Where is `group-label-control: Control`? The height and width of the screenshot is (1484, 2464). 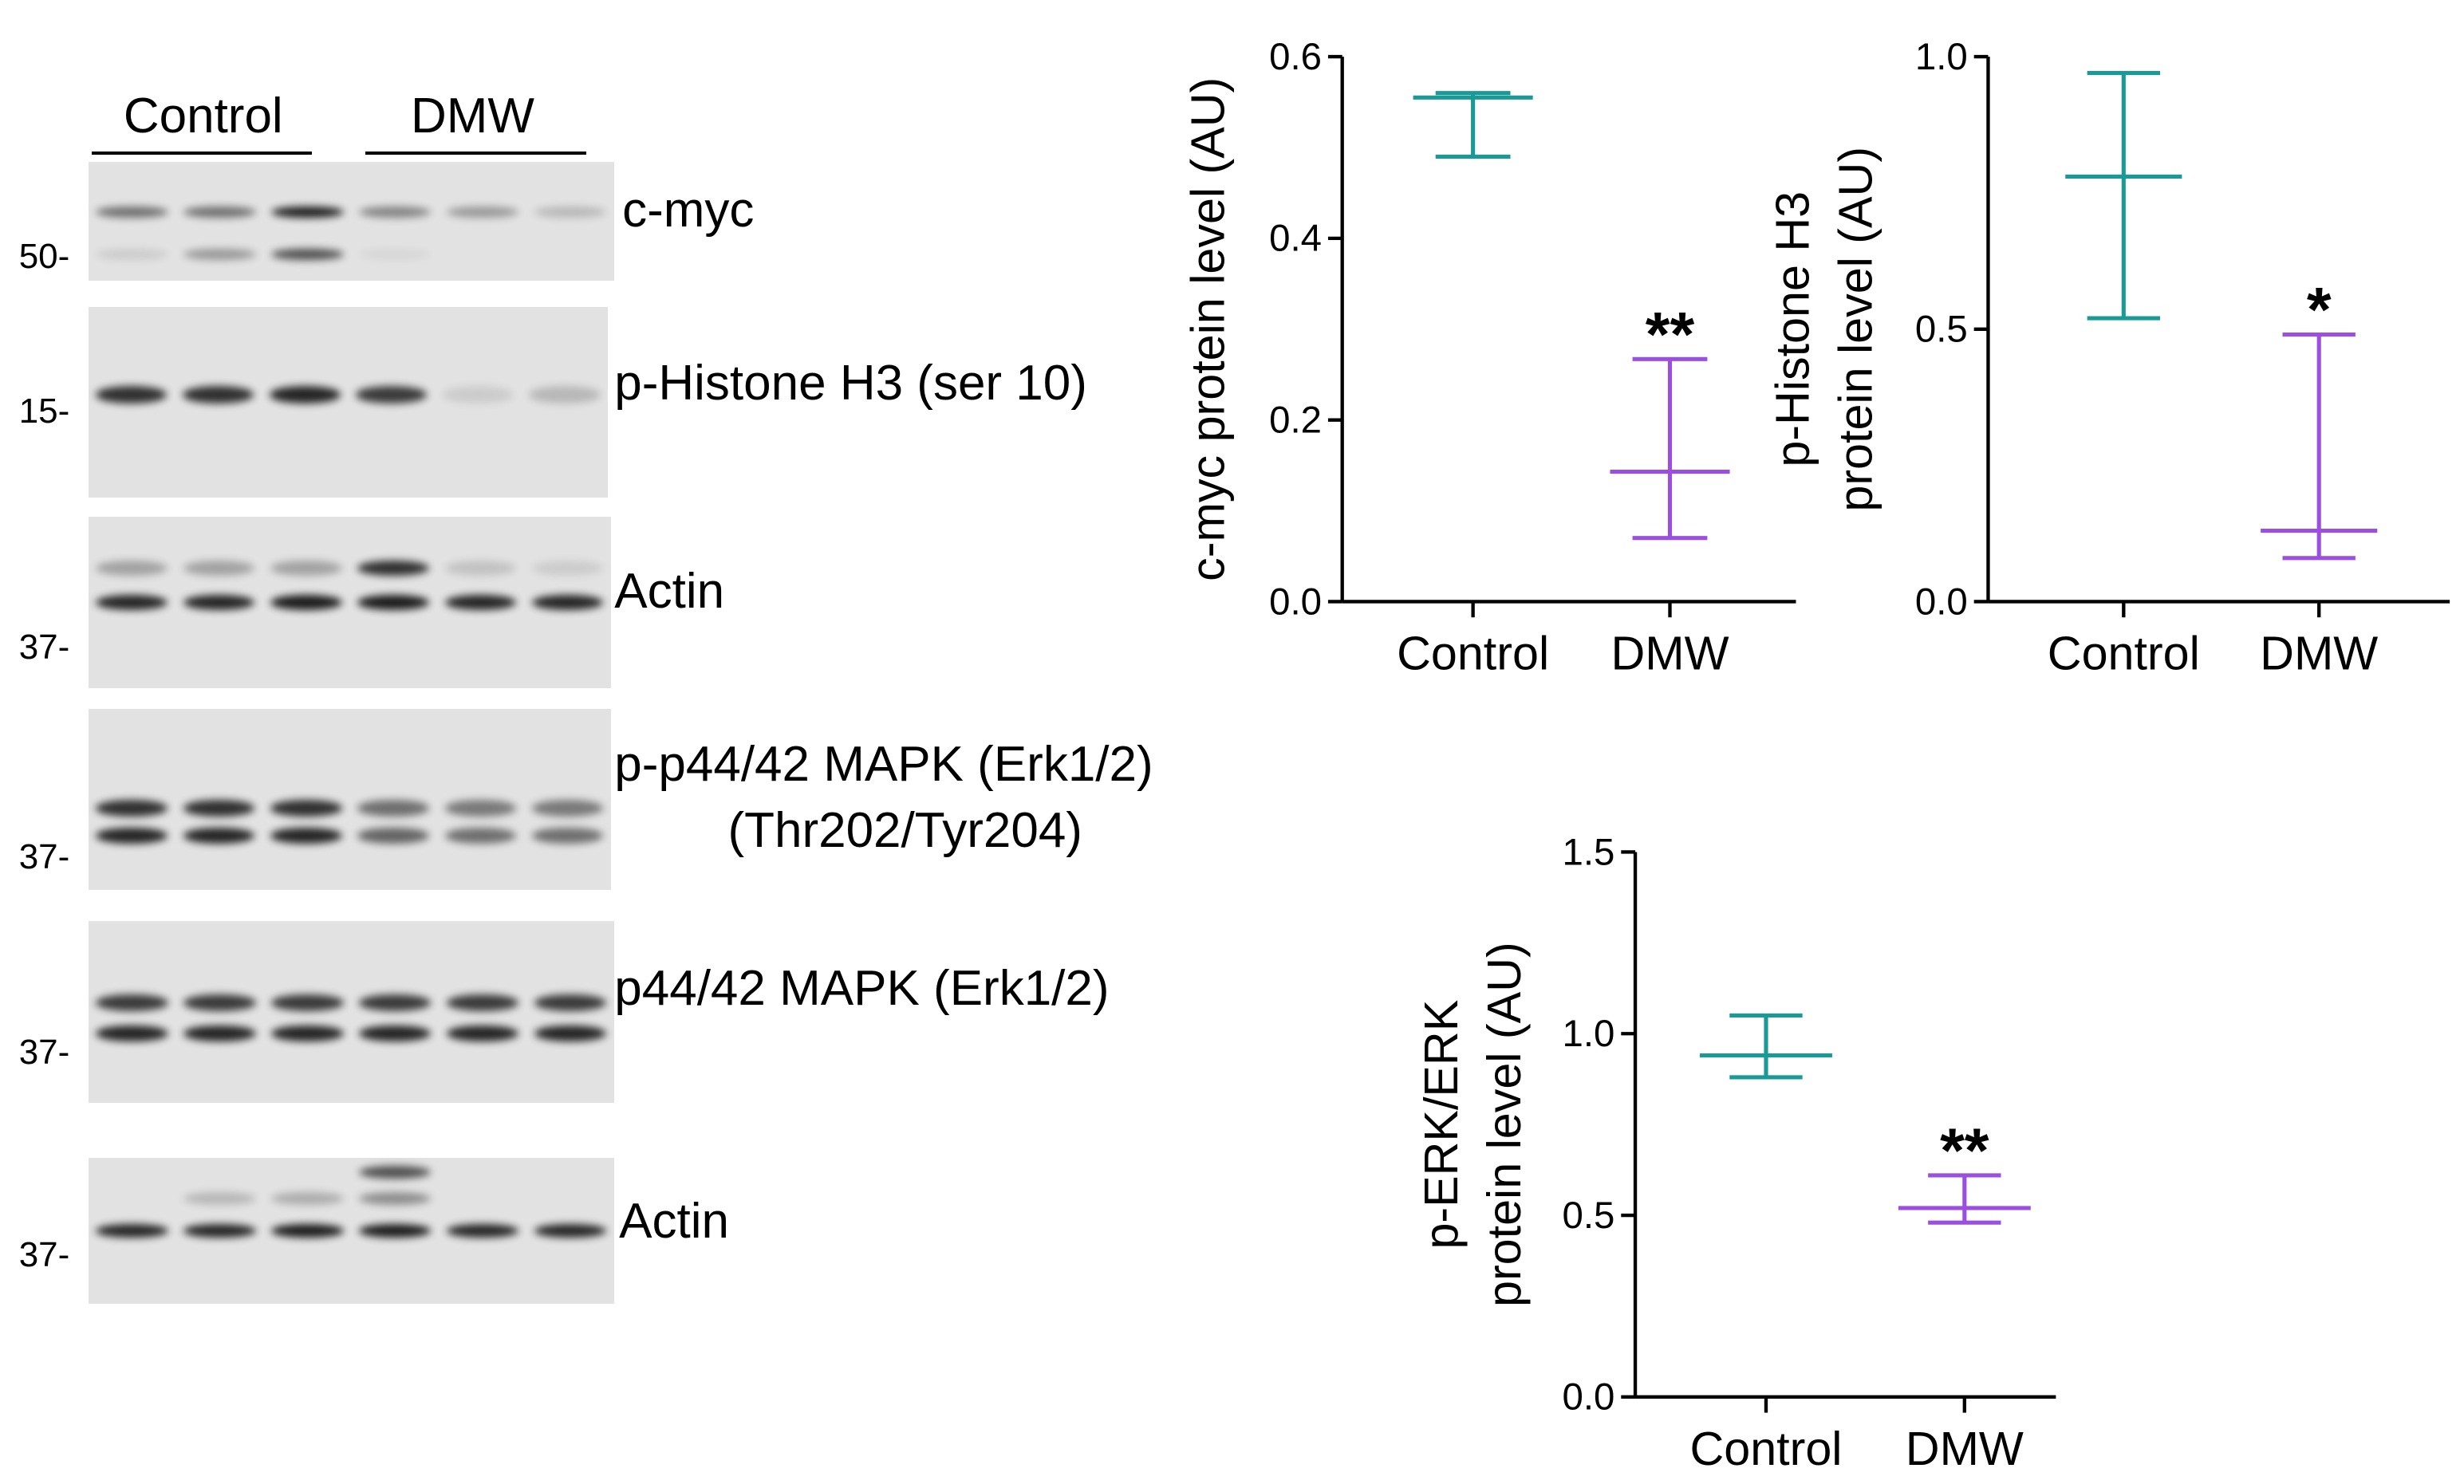 group-label-control: Control is located at coordinates (203, 116).